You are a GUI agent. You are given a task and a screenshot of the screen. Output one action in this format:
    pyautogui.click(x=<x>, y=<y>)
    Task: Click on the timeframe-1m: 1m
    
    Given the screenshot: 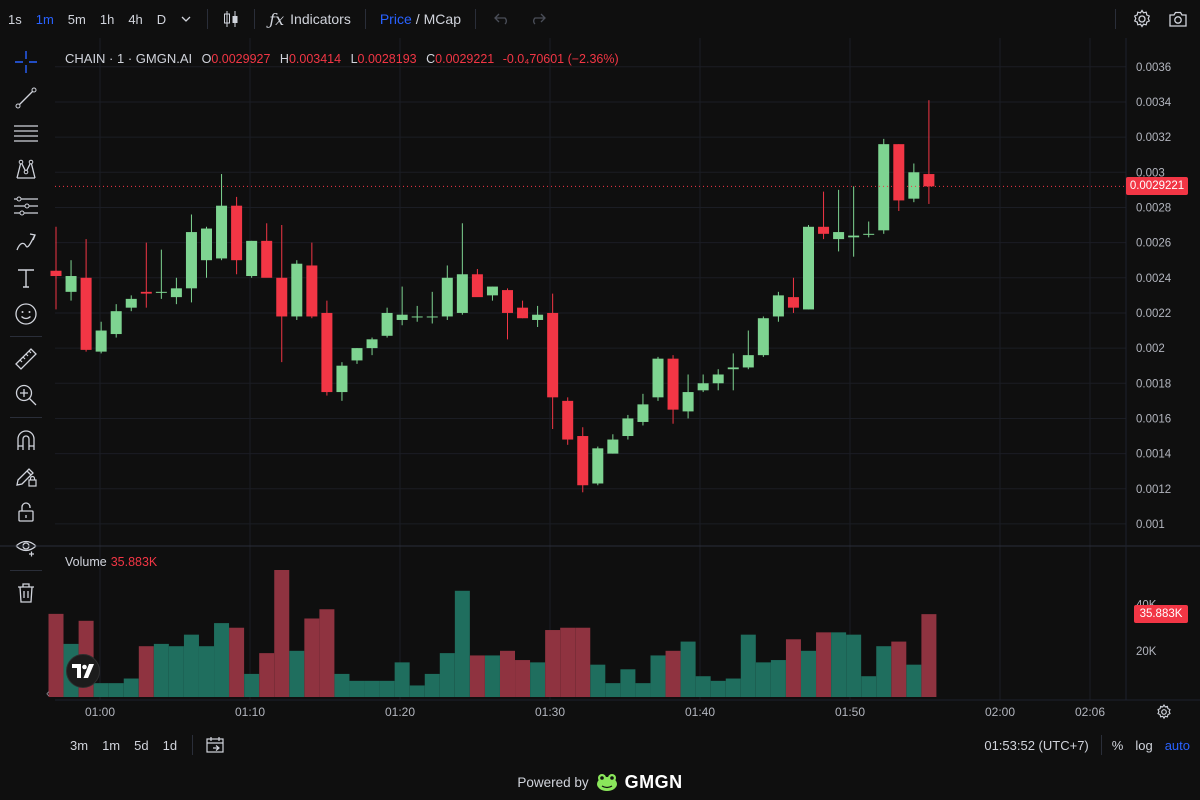 What is the action you would take?
    pyautogui.click(x=44, y=19)
    